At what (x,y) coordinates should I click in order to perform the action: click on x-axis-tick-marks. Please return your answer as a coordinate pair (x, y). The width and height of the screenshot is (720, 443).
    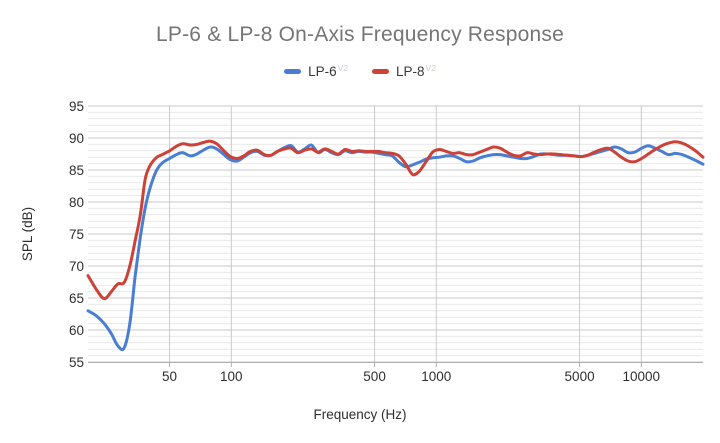
    Looking at the image, I should click on (405, 364).